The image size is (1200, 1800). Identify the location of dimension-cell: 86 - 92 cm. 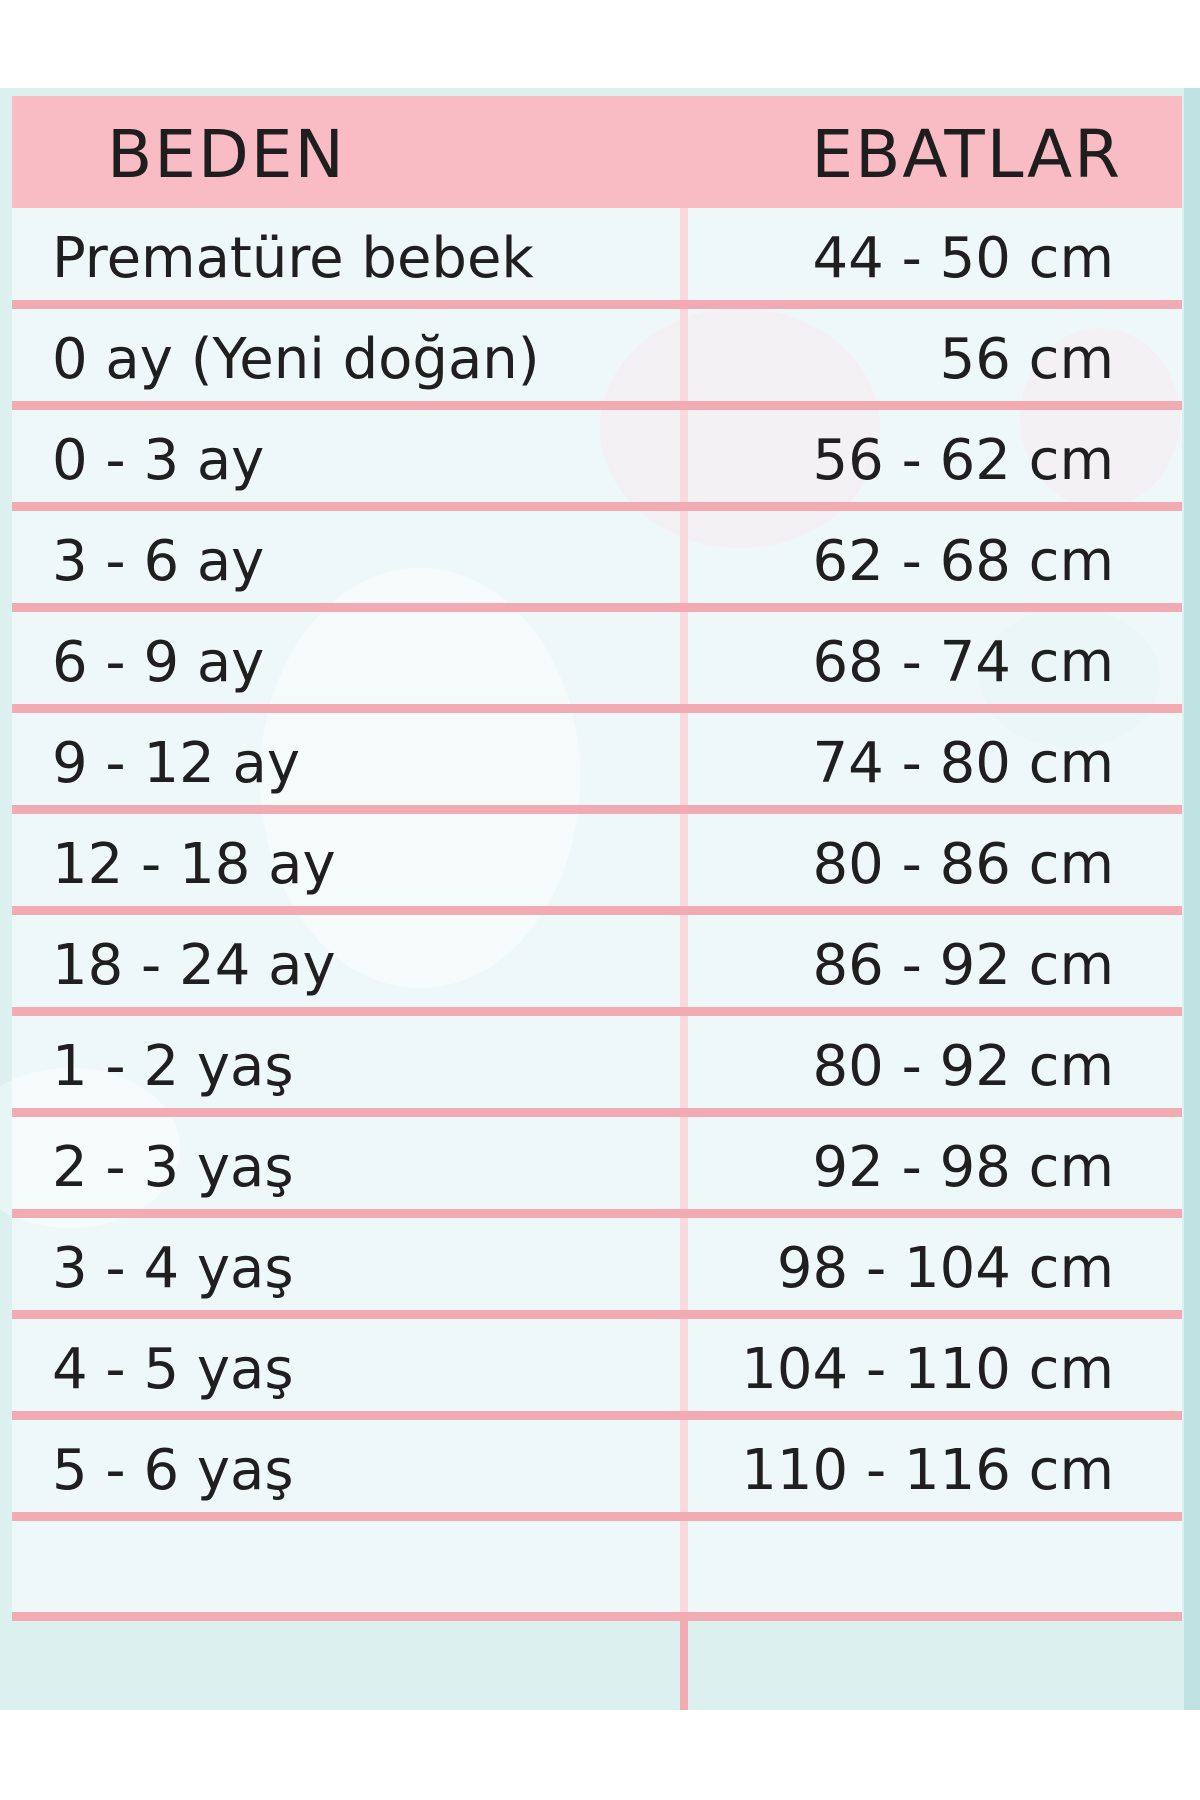
(963, 965).